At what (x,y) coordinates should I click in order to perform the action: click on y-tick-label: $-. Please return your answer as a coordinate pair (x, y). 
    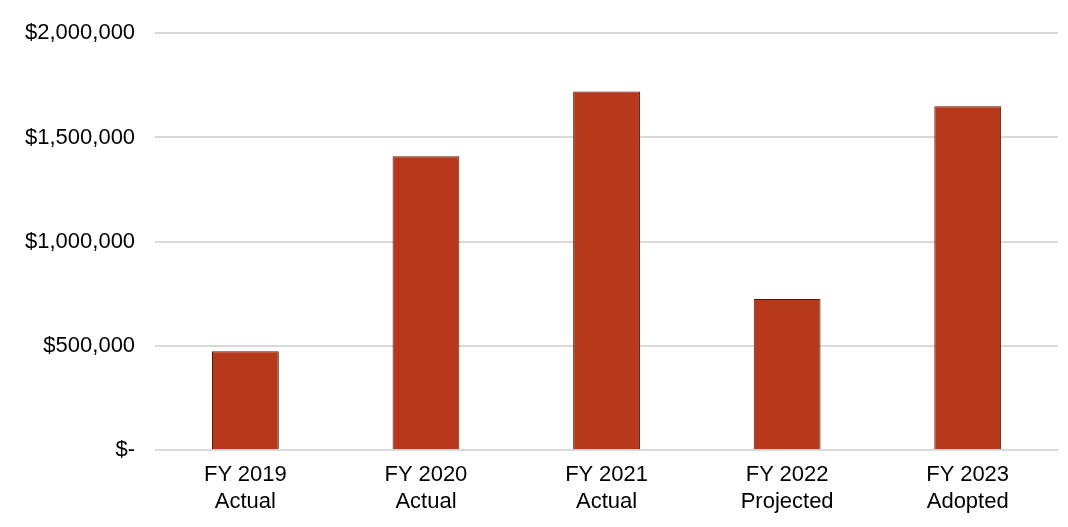
    Looking at the image, I should click on (125, 449).